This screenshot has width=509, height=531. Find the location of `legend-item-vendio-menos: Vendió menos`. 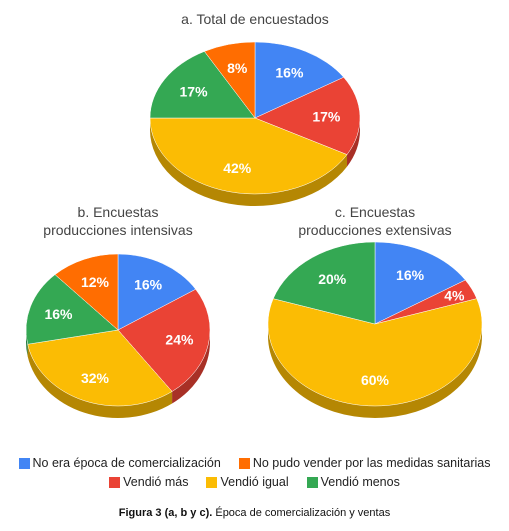

legend-item-vendio-menos: Vendió menos is located at coordinates (353, 482).